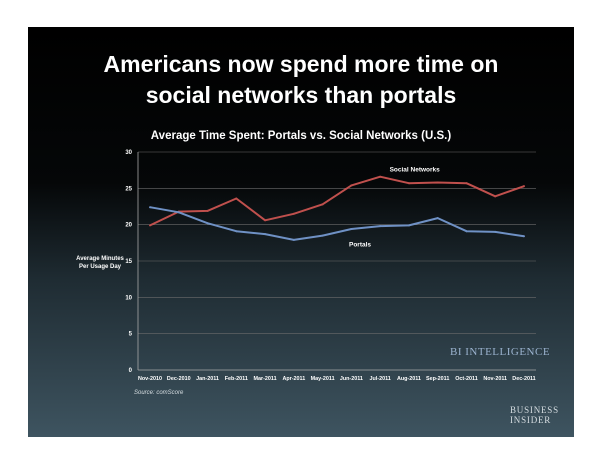 This screenshot has width=600, height=463. Describe the element at coordinates (179, 379) in the screenshot. I see `x-tick-label: Dec-2010` at that location.